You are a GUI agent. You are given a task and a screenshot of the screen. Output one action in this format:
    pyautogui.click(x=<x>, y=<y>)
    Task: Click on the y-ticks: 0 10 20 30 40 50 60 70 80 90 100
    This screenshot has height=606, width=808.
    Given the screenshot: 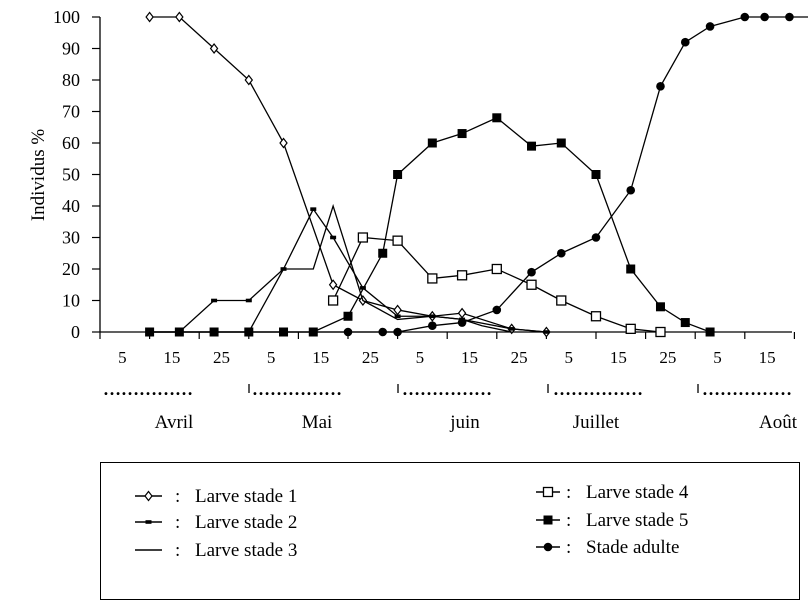 What is the action you would take?
    pyautogui.click(x=76, y=174)
    